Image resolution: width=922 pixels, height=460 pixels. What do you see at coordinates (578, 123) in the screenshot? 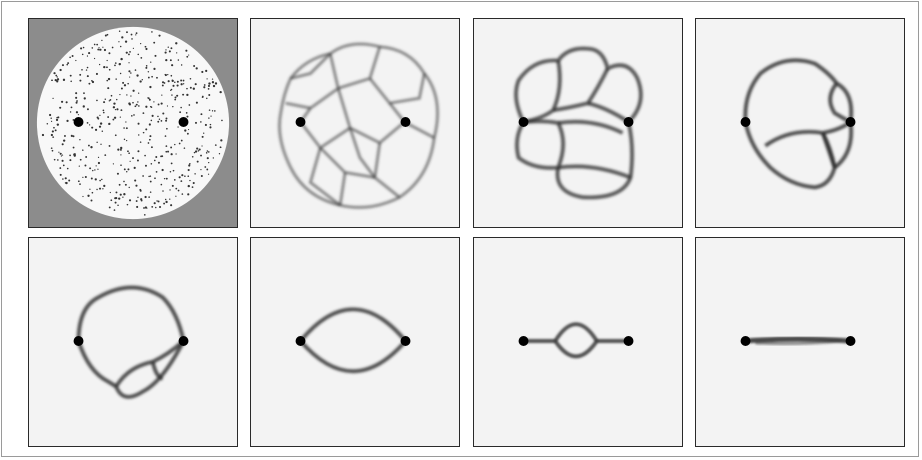
I see `cell-edges` at bounding box center [578, 123].